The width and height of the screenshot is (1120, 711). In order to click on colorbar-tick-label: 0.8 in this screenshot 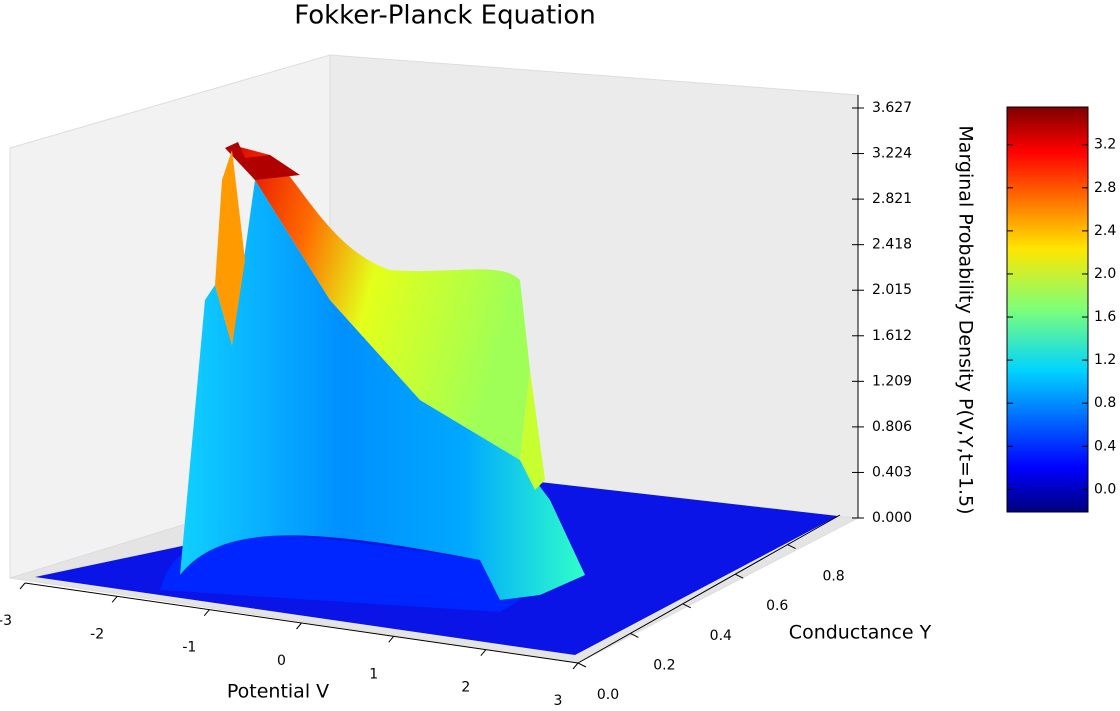, I will do `click(1105, 403)`.